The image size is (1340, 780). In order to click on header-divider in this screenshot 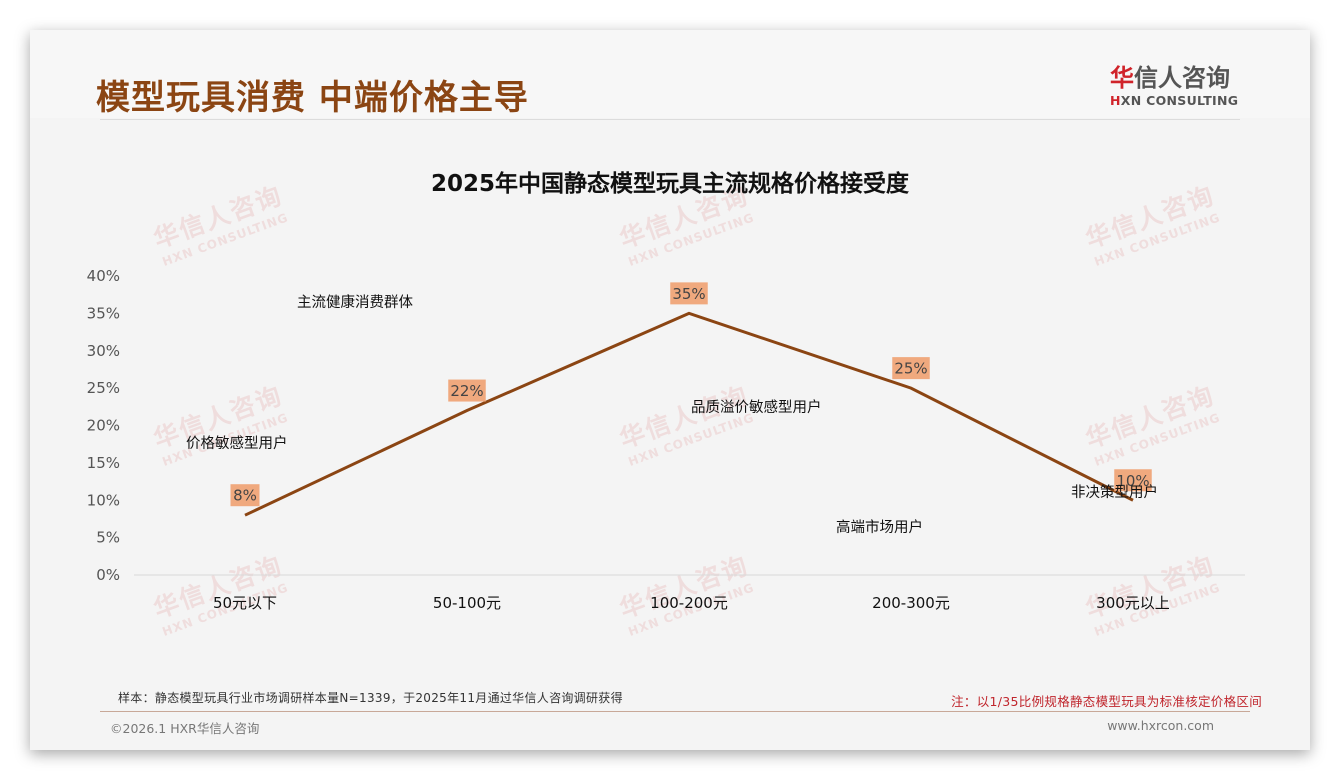, I will do `click(670, 119)`.